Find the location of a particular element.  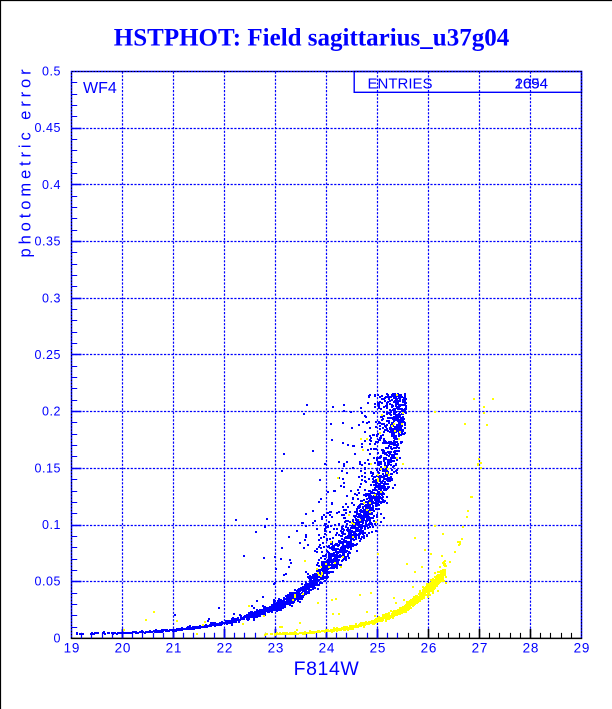

svg-text: 0.45 is located at coordinates (47, 128).